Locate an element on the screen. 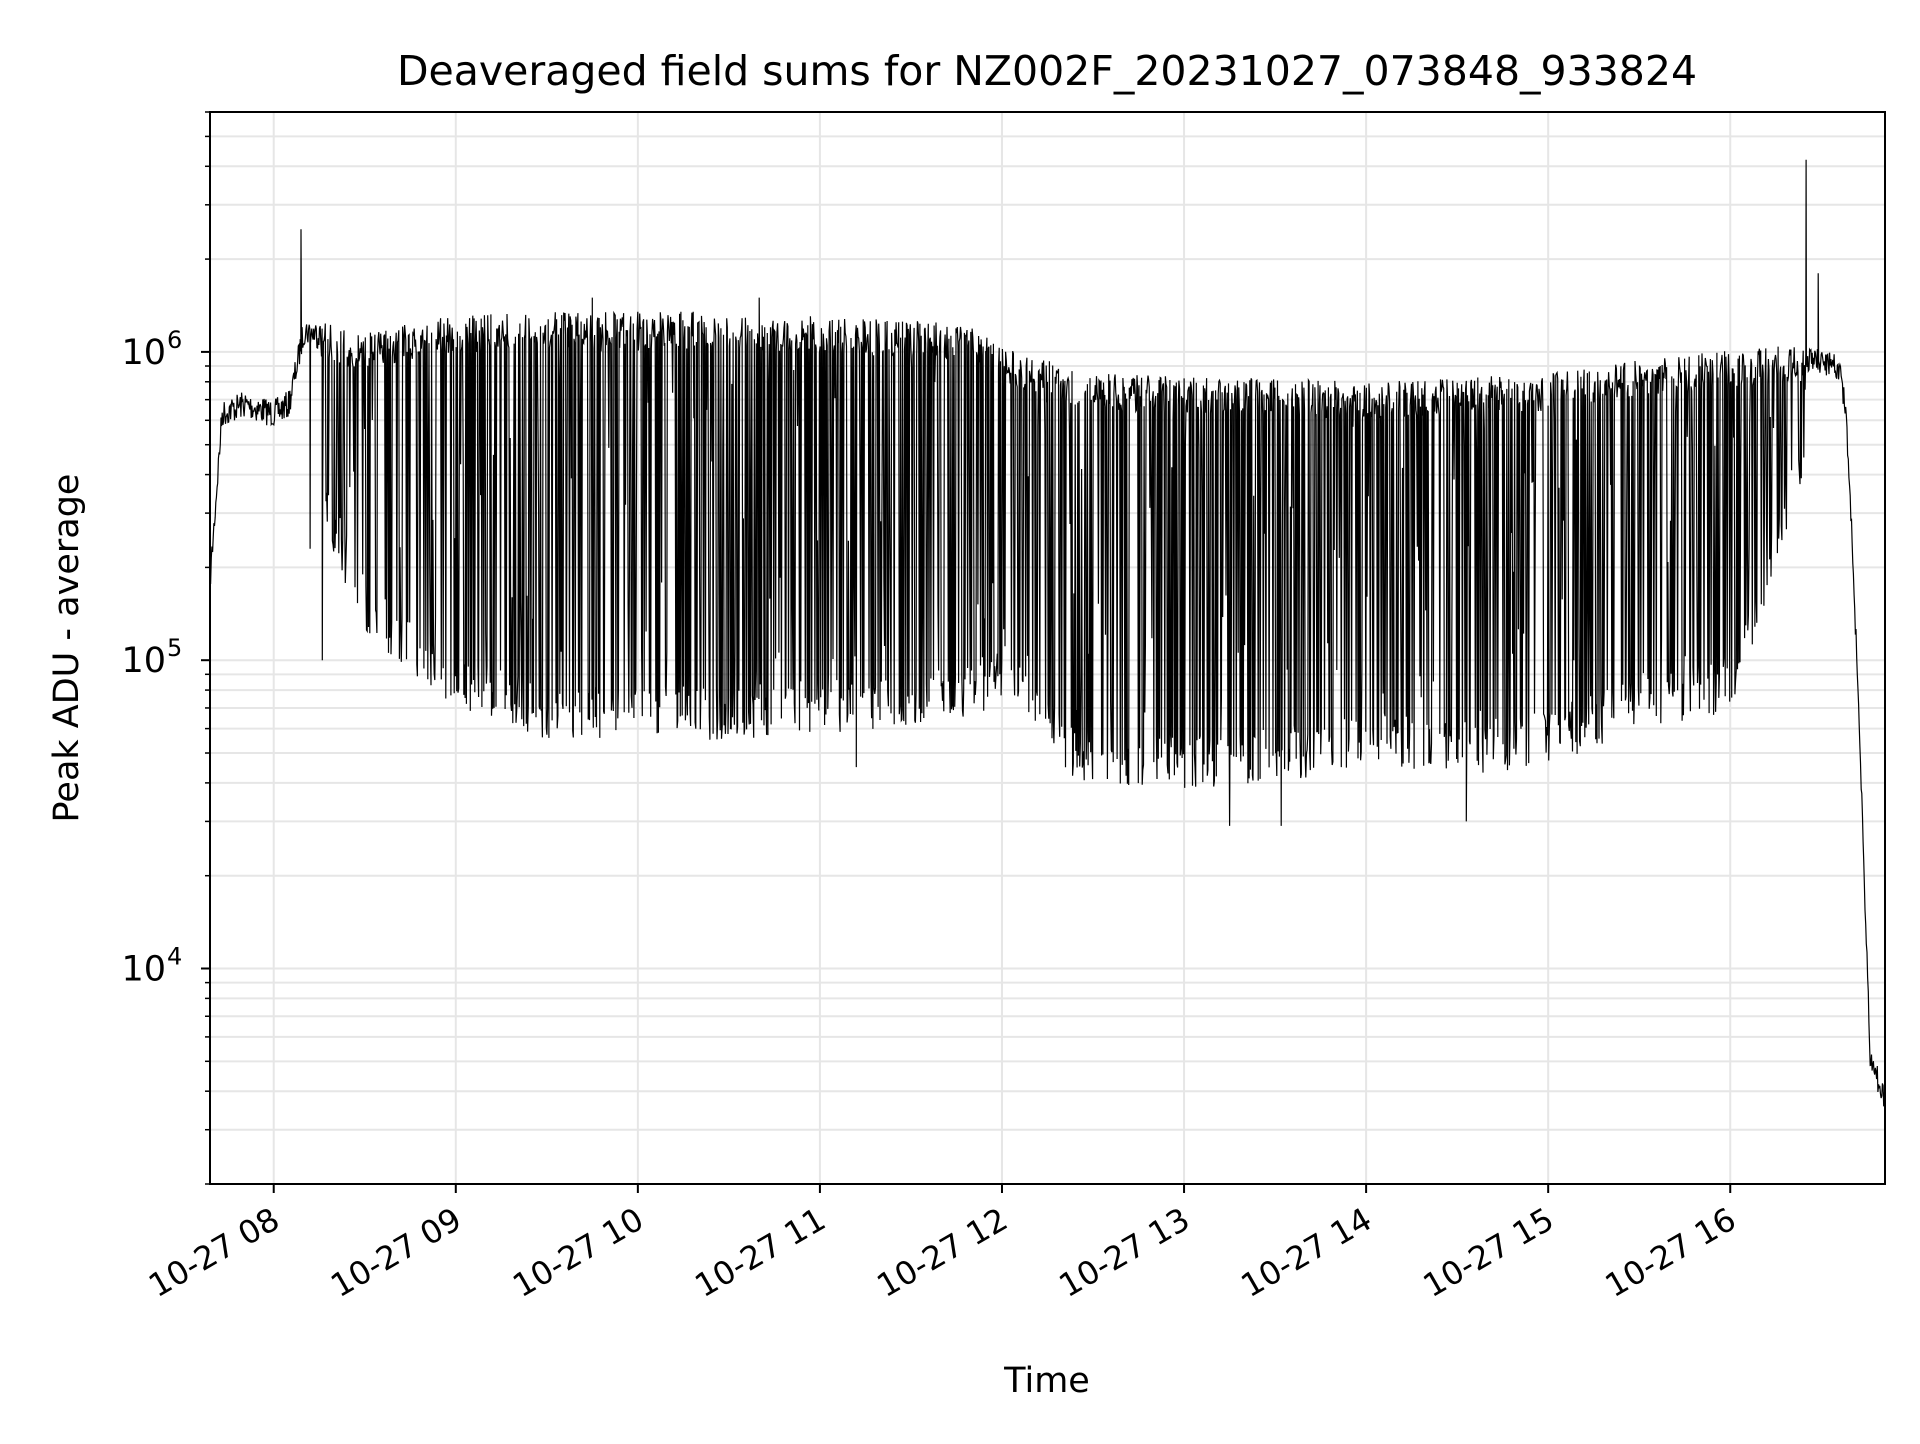 This screenshot has height=1444, width=1920. x-axis-label: Time is located at coordinates (1046, 1381).